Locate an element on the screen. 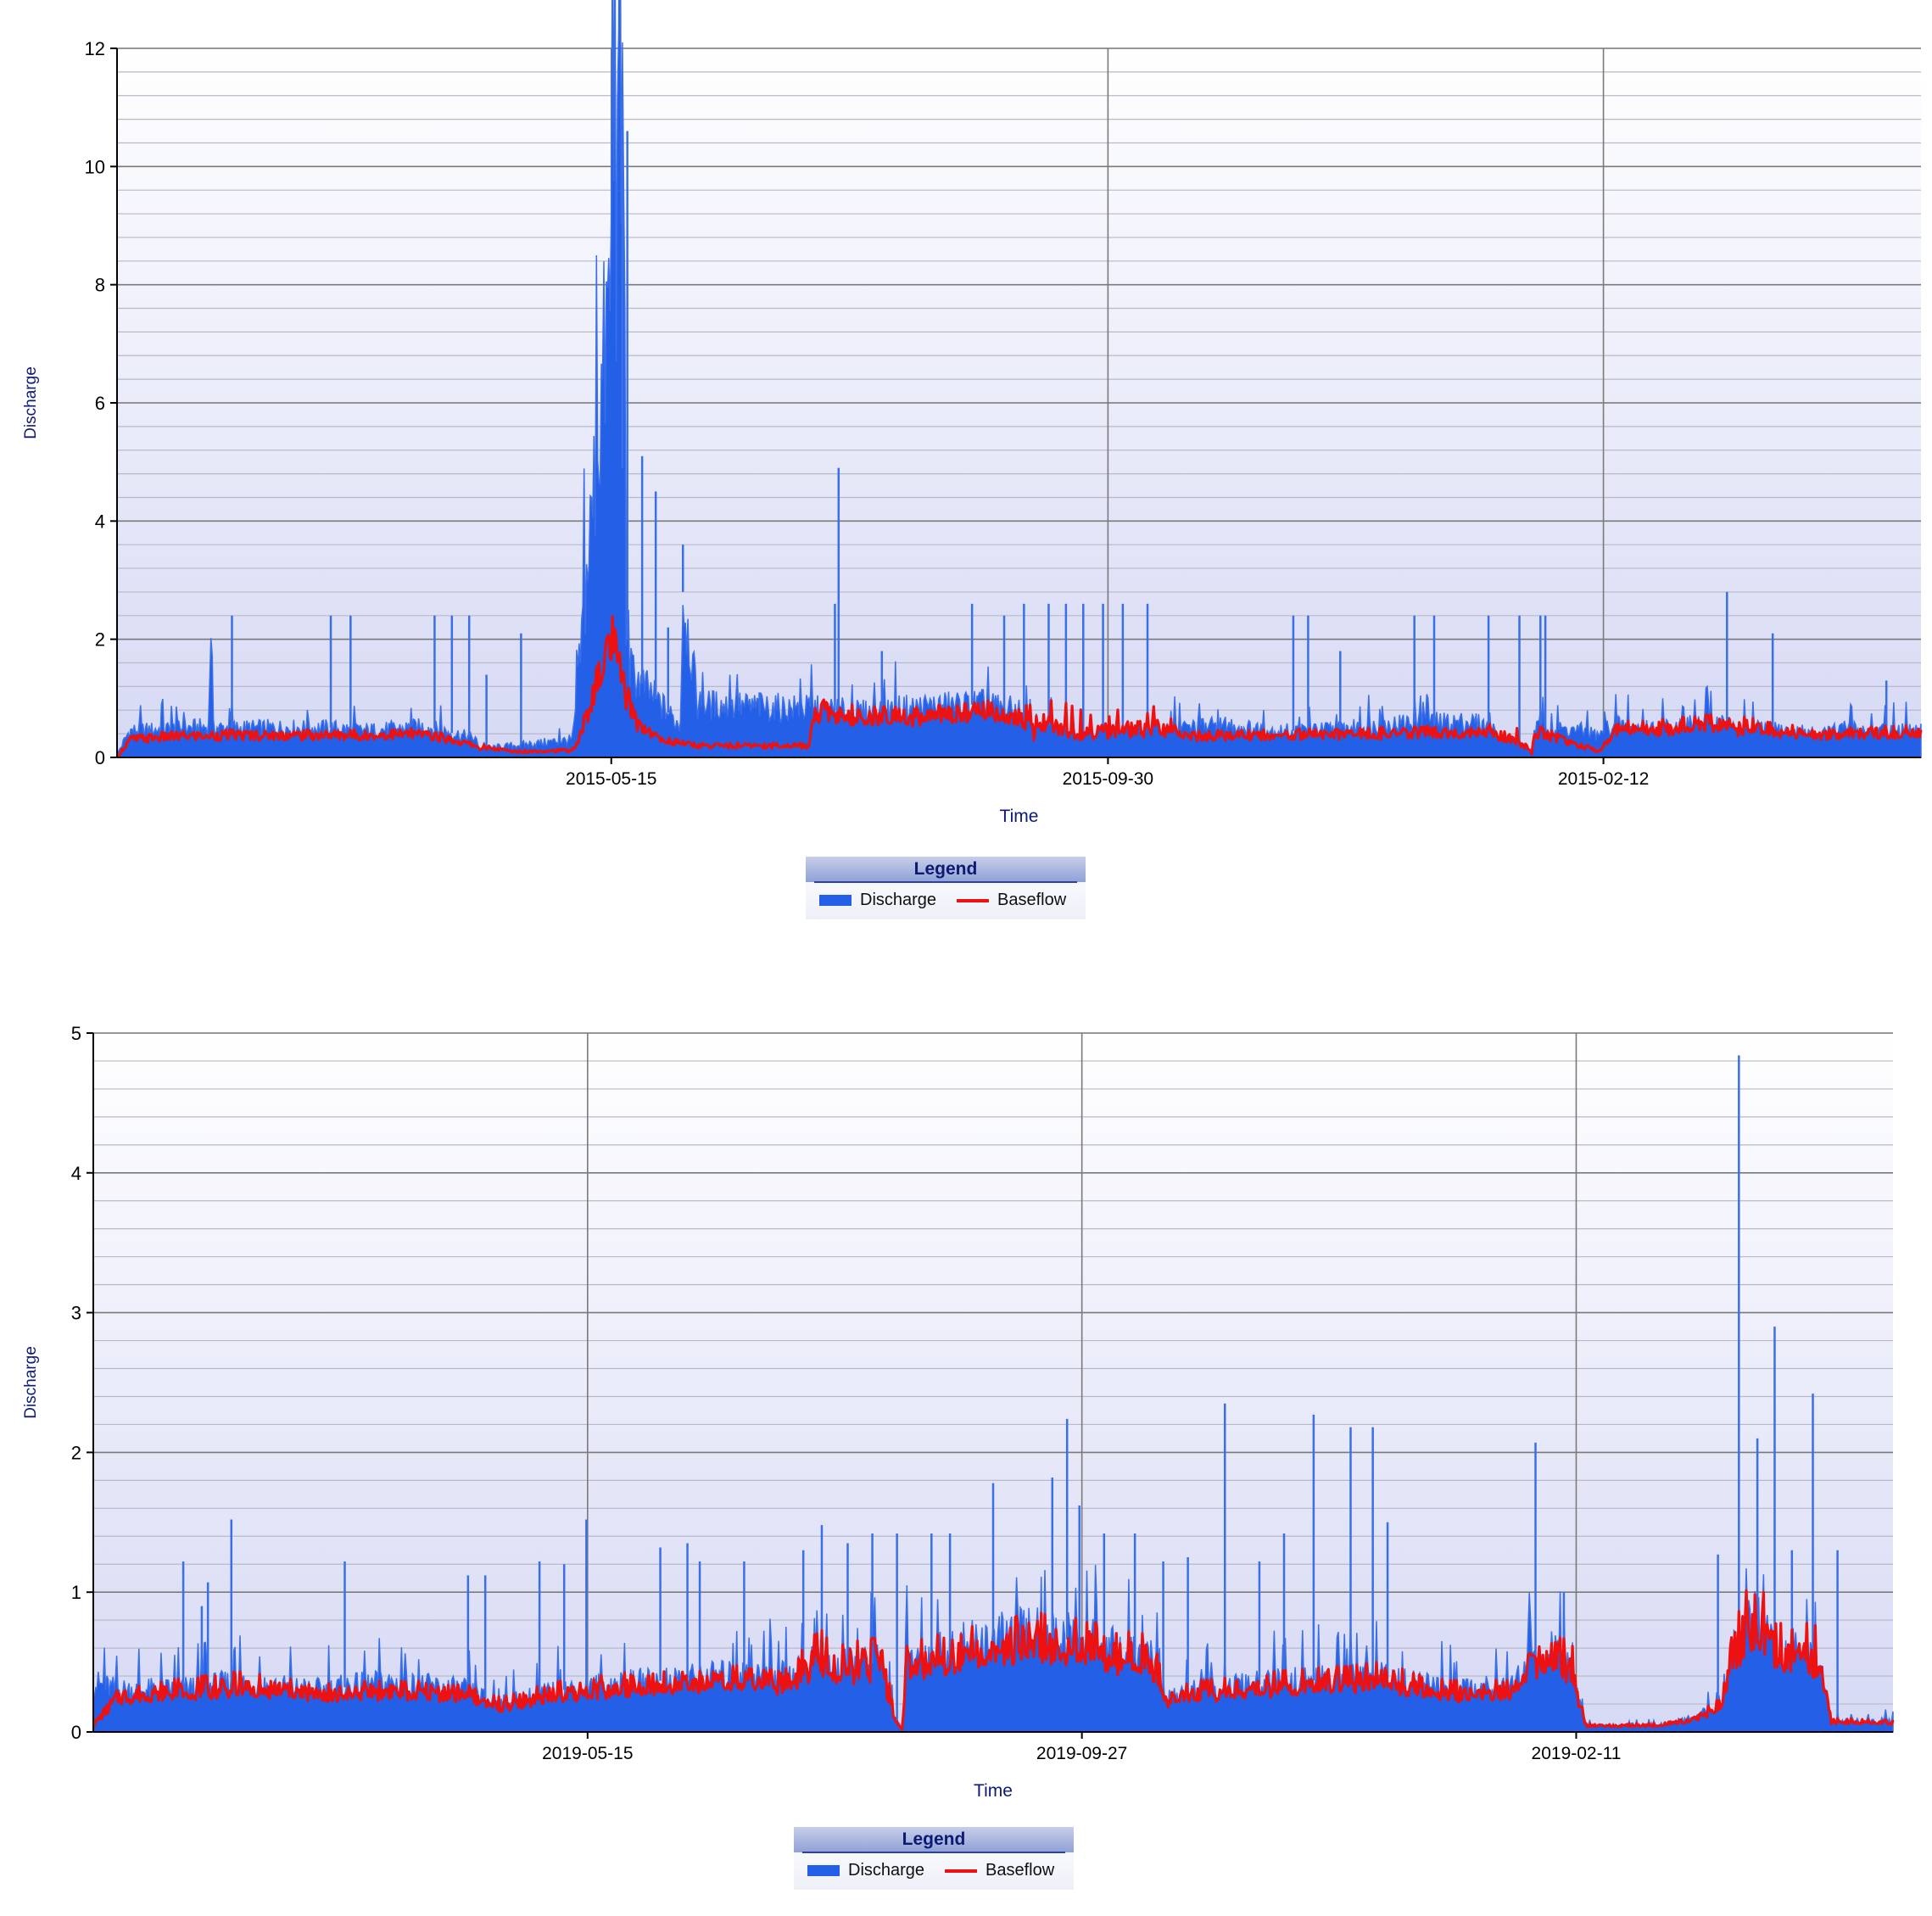 This screenshot has width=1932, height=1916. x-tick-label: 2019-09-27 is located at coordinates (1081, 1753).